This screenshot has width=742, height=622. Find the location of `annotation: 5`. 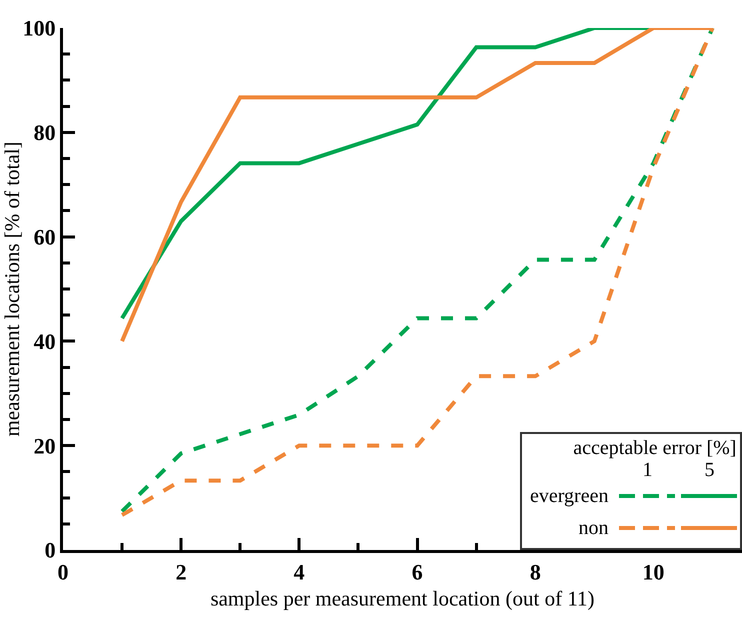

annotation: 5 is located at coordinates (709, 470).